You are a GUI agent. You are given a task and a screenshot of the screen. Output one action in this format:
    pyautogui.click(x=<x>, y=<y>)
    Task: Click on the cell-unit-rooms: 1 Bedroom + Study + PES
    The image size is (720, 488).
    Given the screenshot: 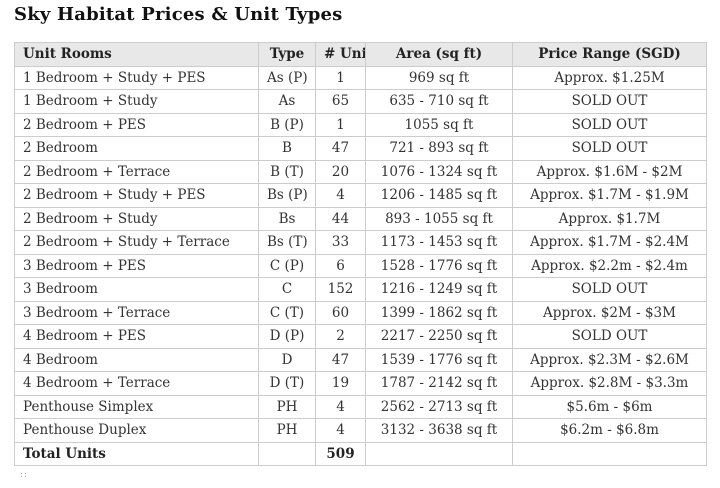 What is the action you would take?
    pyautogui.click(x=136, y=77)
    